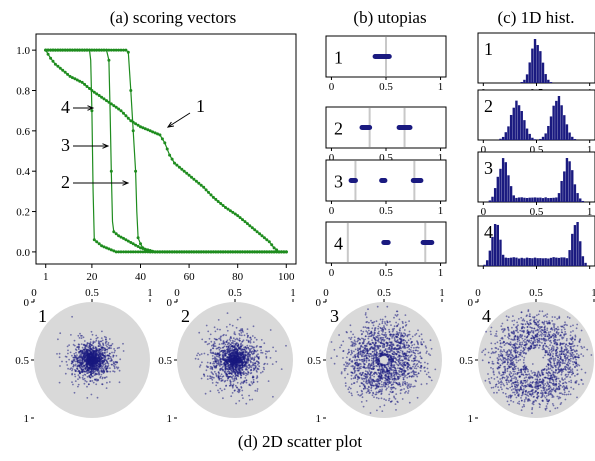  What do you see at coordinates (389, 17) in the screenshot?
I see `title-utopias: (b) utopias` at bounding box center [389, 17].